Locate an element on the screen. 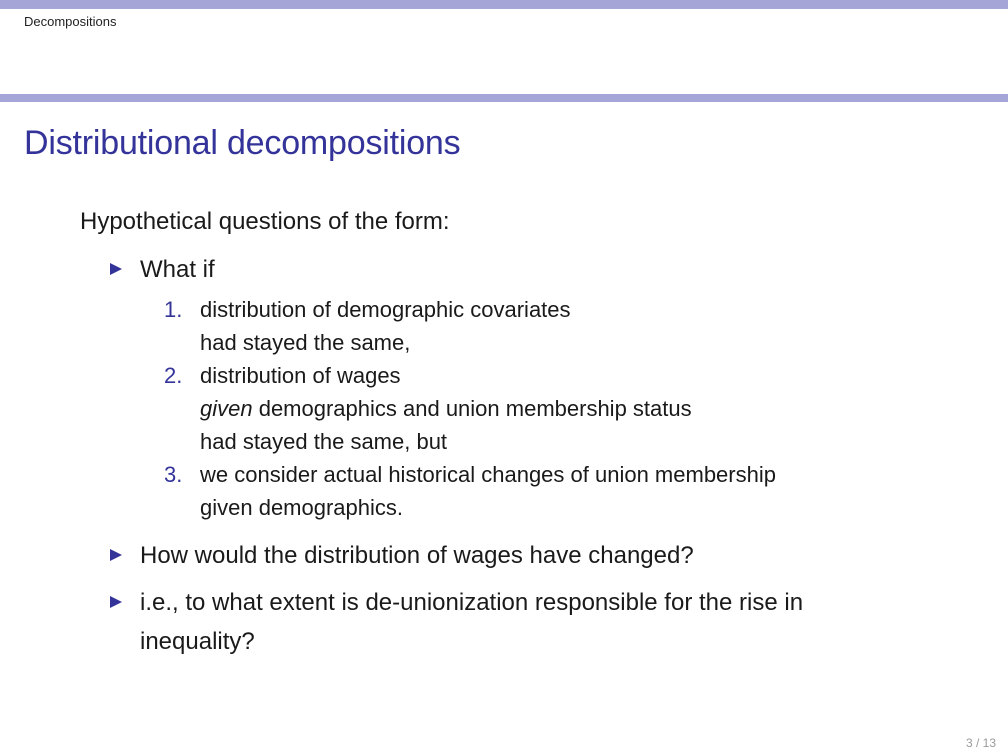 The height and width of the screenshot is (756, 1008). title-bar is located at coordinates (504, 98).